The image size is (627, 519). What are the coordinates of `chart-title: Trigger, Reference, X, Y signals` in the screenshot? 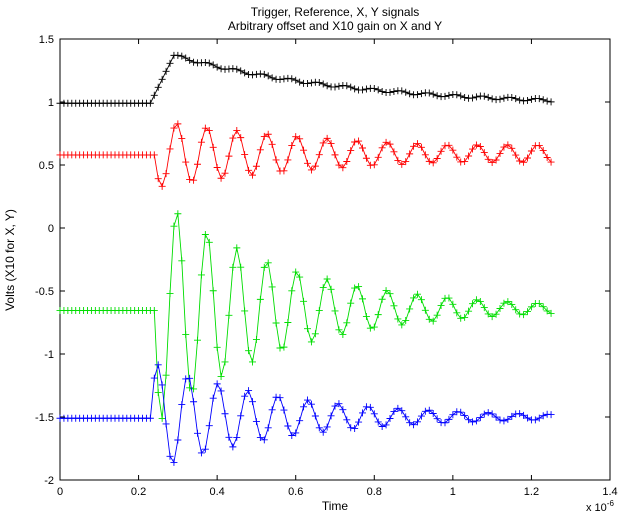 It's located at (335, 12).